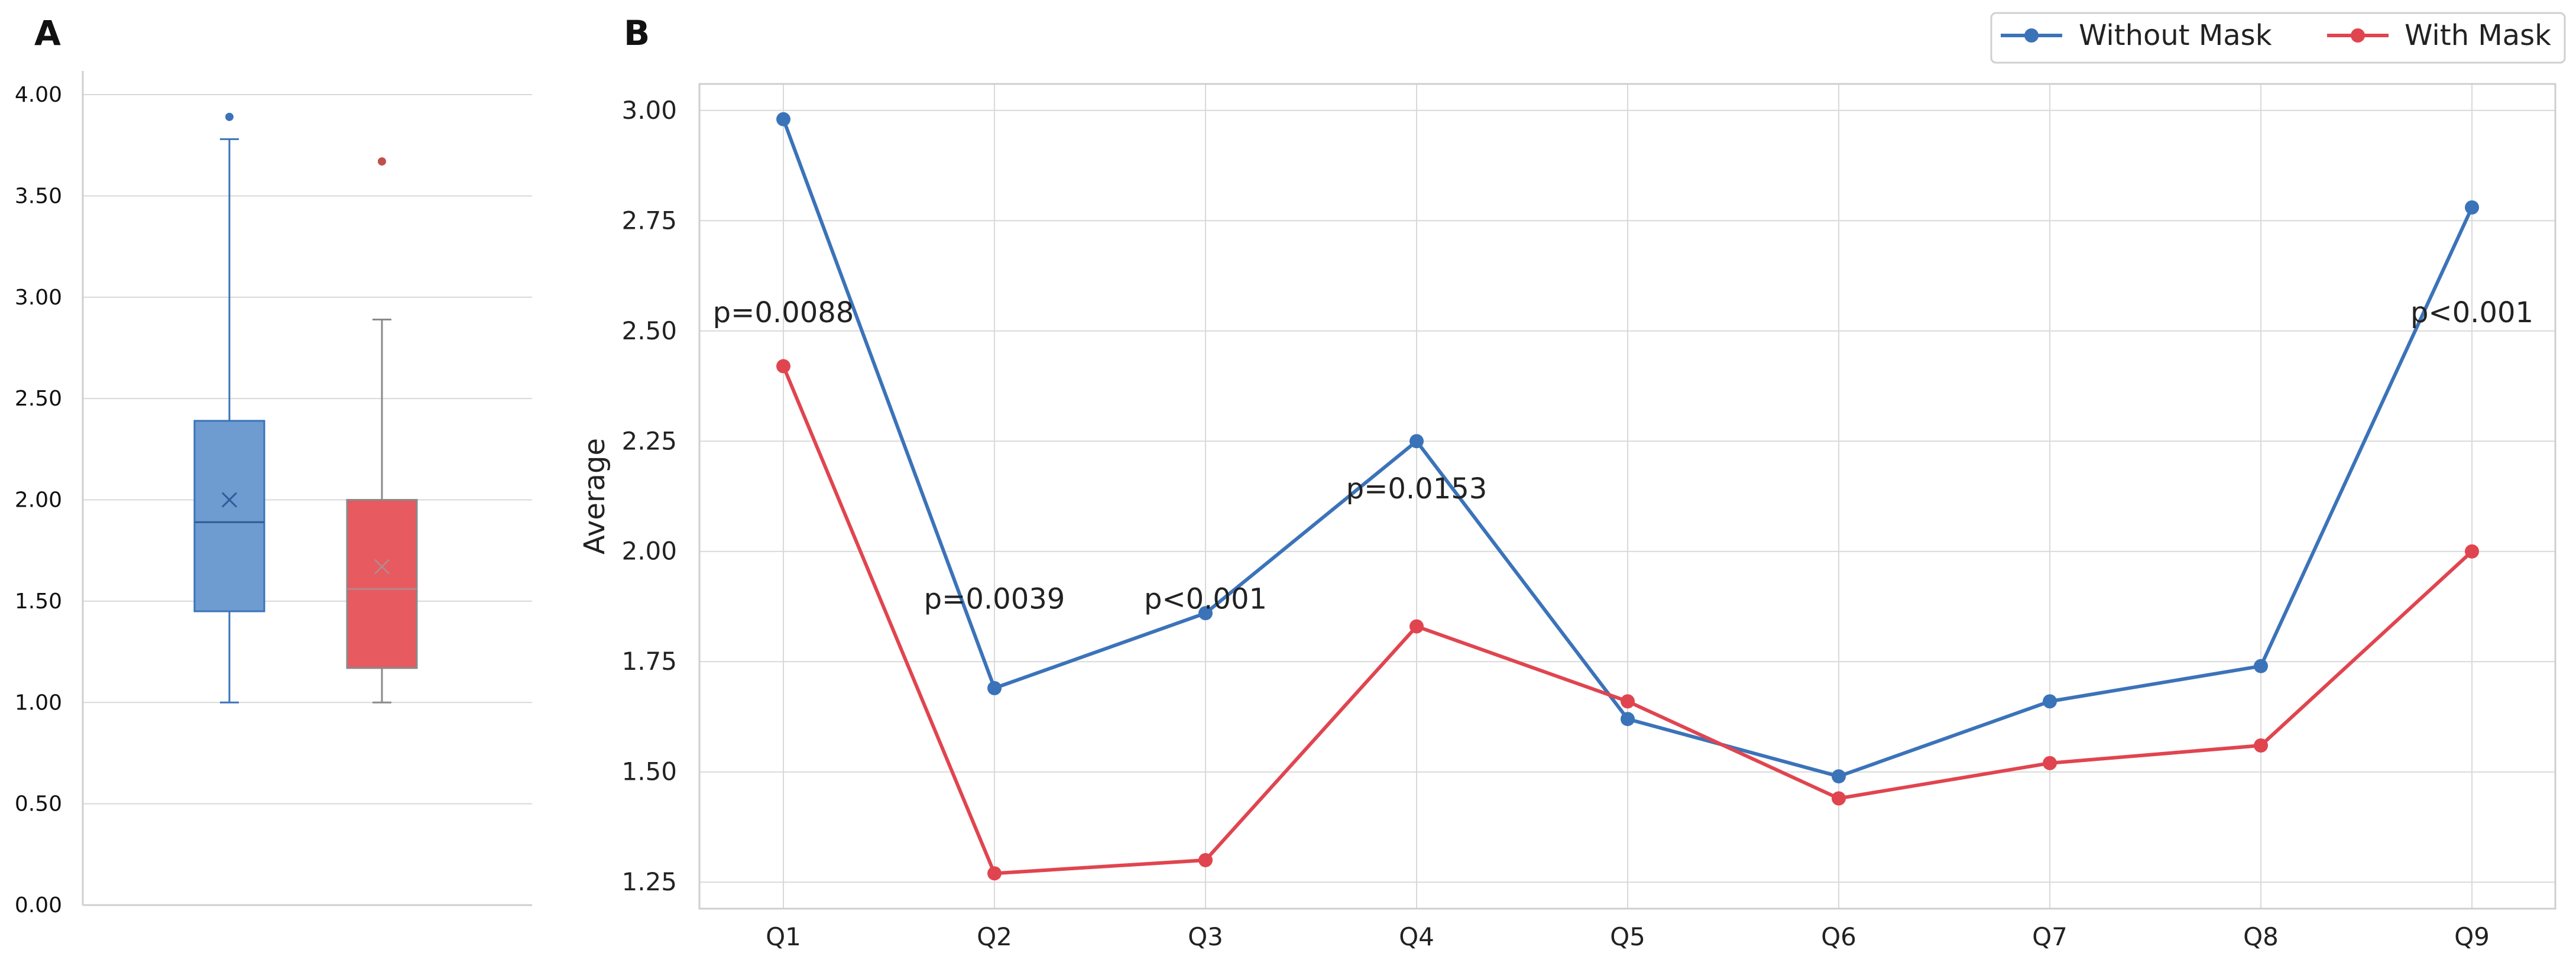 This screenshot has height=966, width=2576. What do you see at coordinates (649, 330) in the screenshot?
I see `panel-b-ytick-label: 2.50` at bounding box center [649, 330].